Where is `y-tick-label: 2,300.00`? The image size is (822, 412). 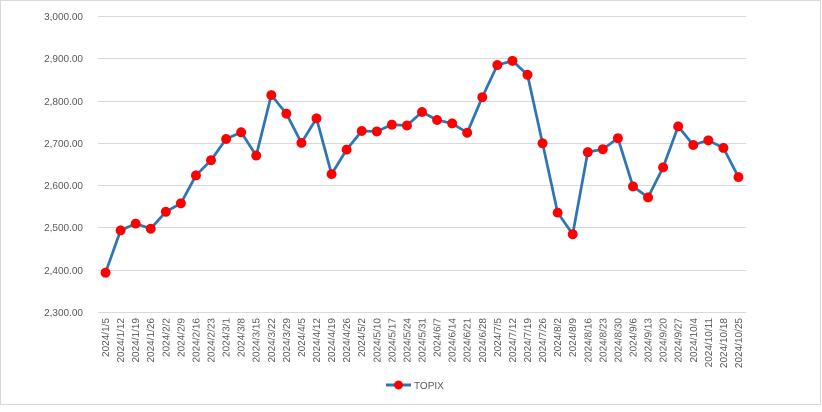
y-tick-label: 2,300.00 is located at coordinates (63, 313).